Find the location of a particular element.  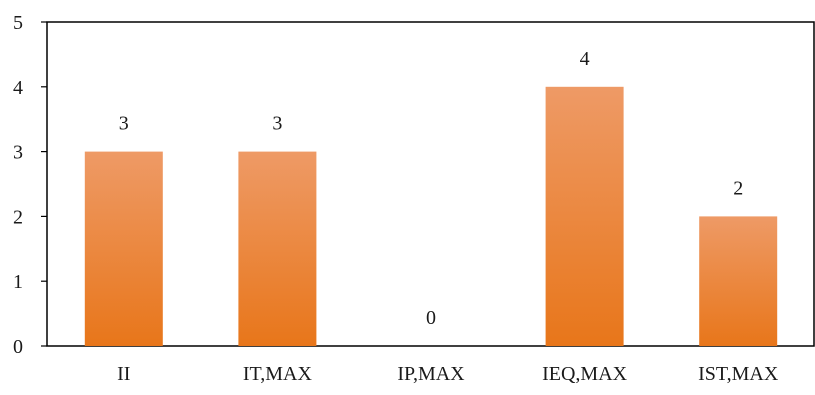

y-tick-label: 4 is located at coordinates (18, 88).